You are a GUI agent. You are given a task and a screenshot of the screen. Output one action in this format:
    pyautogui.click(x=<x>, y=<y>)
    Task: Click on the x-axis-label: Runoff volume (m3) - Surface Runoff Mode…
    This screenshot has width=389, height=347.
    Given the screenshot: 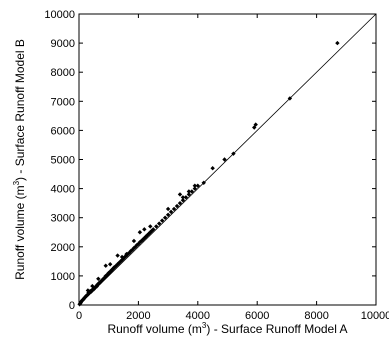 What is the action you would take?
    pyautogui.click(x=227, y=328)
    